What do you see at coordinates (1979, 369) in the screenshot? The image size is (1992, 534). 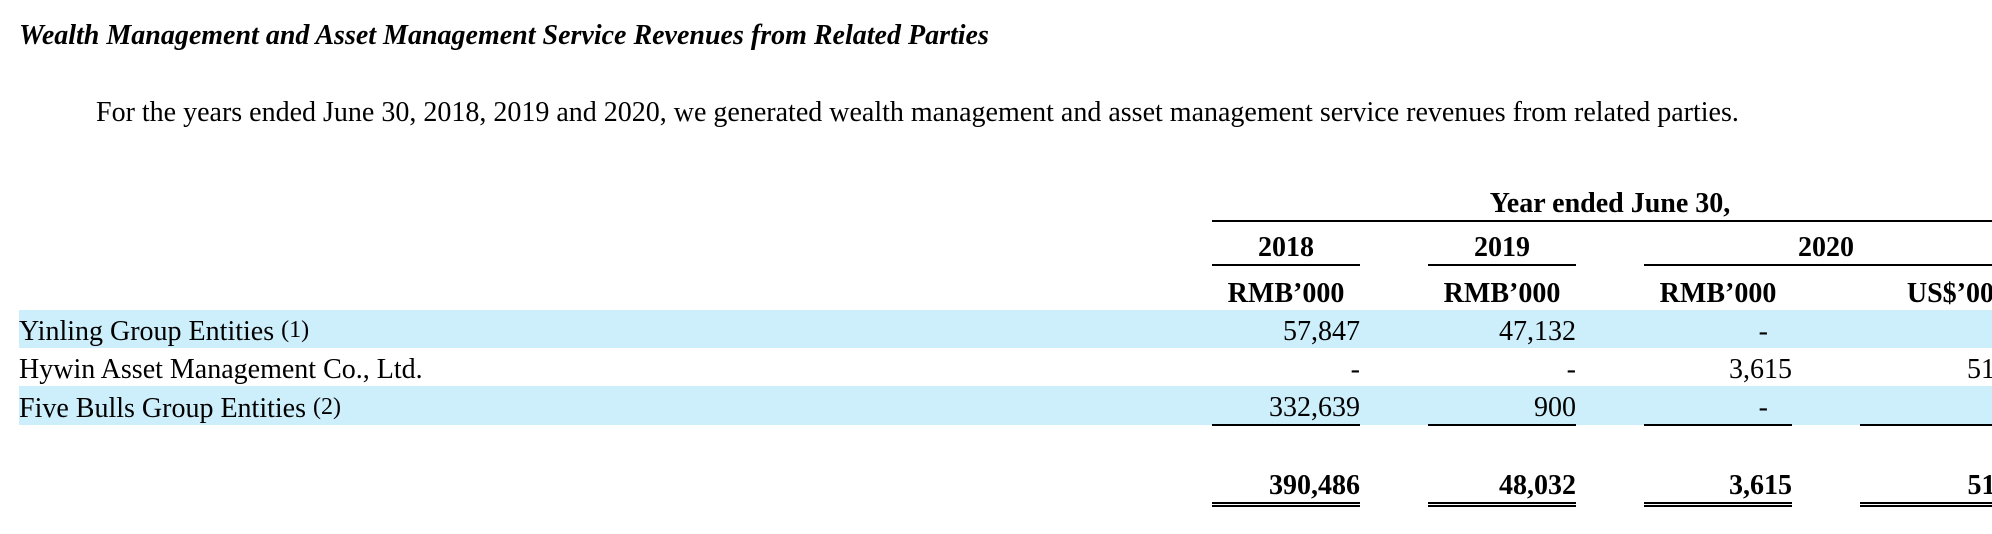 I see `cell-2020-usd: 511` at bounding box center [1979, 369].